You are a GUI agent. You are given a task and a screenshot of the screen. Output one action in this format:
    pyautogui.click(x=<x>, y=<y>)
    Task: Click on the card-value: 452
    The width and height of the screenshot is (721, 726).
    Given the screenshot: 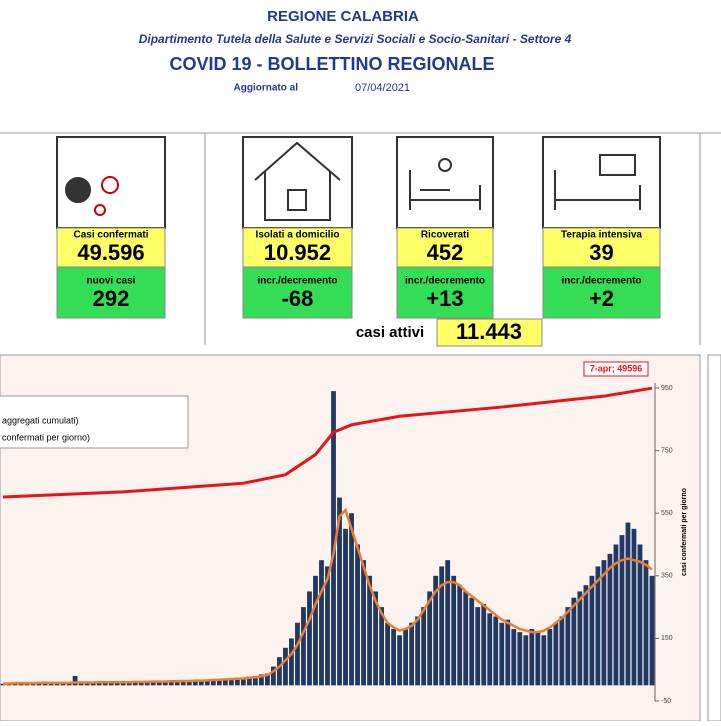 What is the action you would take?
    pyautogui.click(x=445, y=252)
    